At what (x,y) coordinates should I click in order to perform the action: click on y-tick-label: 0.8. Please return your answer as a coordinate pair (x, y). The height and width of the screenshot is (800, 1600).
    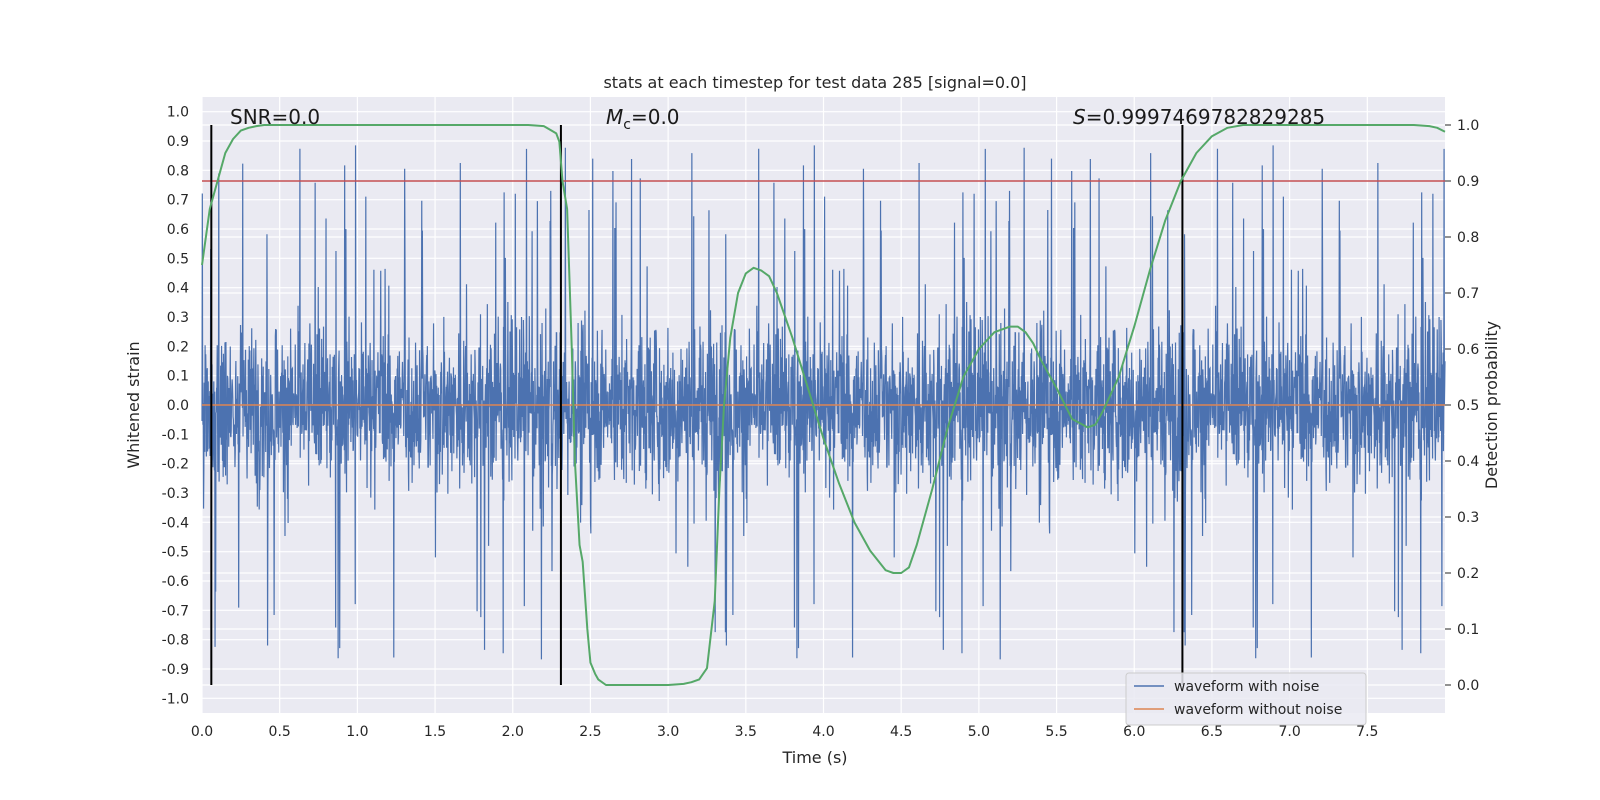
    Looking at the image, I should click on (178, 171).